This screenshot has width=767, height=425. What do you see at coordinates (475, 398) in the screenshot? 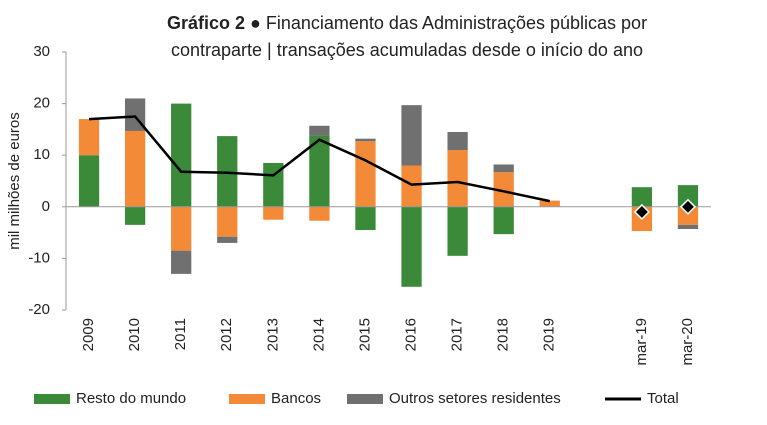
I see `legend-label: Outros setores residentes` at bounding box center [475, 398].